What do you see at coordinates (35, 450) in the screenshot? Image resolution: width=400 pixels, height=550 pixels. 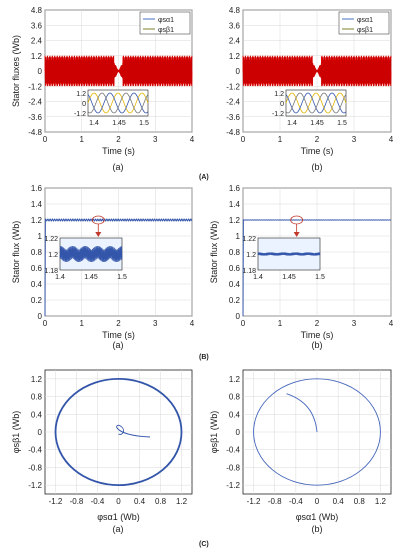 I see `y-tick-label: -0.4` at bounding box center [35, 450].